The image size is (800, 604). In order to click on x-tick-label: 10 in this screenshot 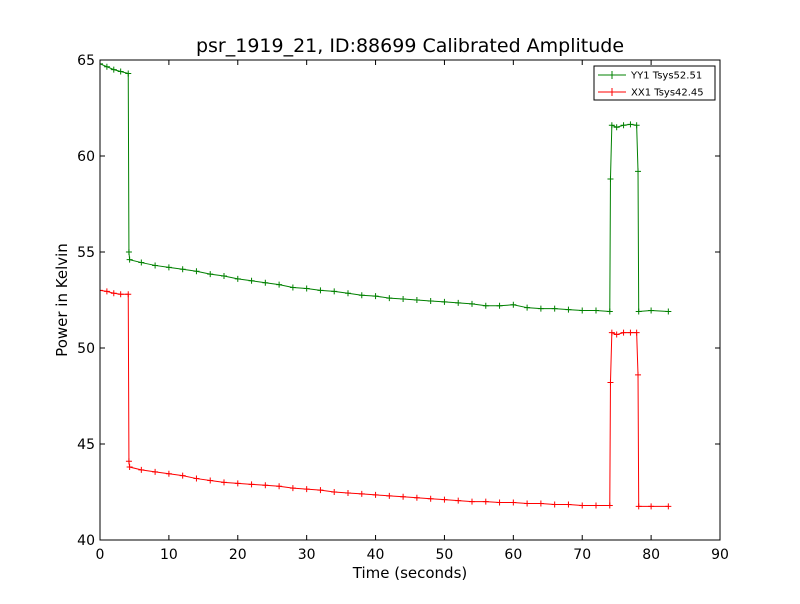, I will do `click(169, 555)`.